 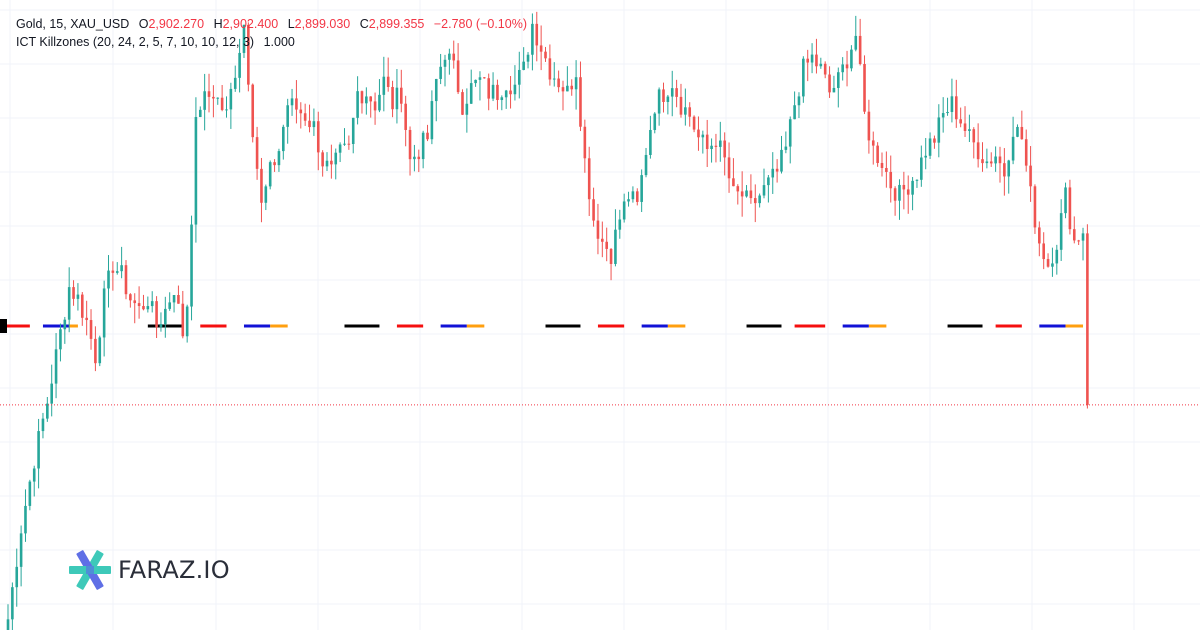 I want to click on open-value: 2,902.270, so click(x=176, y=24).